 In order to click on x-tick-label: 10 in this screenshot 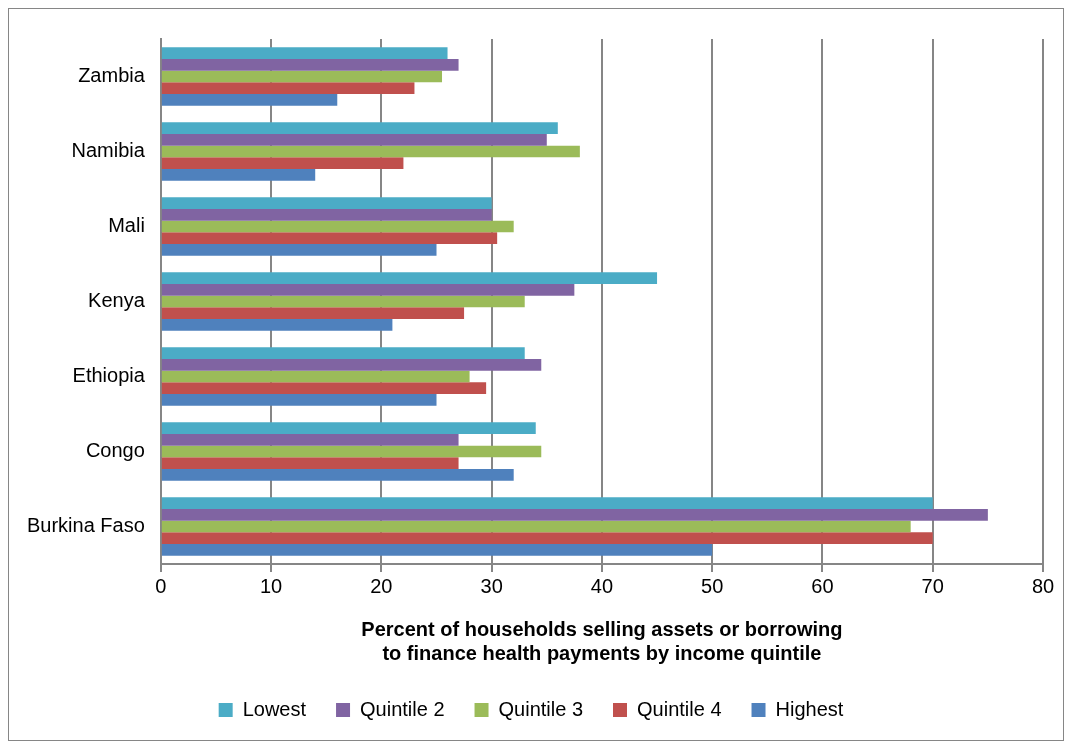, I will do `click(271, 585)`.